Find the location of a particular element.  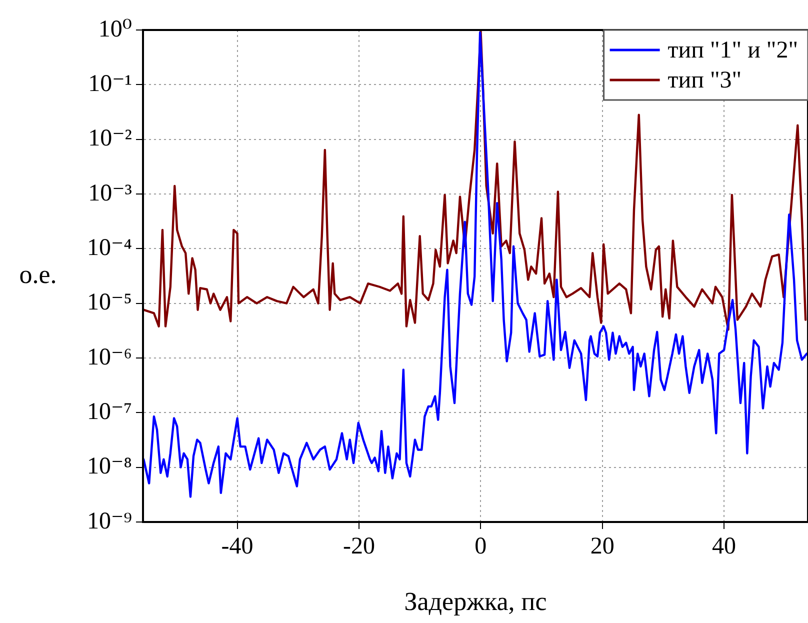

y-tick-label: 10⁻⁸ is located at coordinates (109, 467).